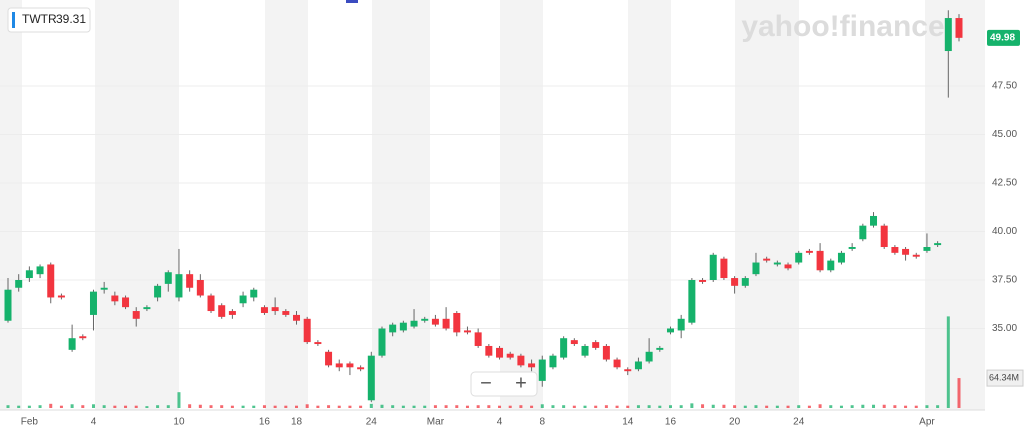  I want to click on x-tick-label: Feb, so click(30, 422).